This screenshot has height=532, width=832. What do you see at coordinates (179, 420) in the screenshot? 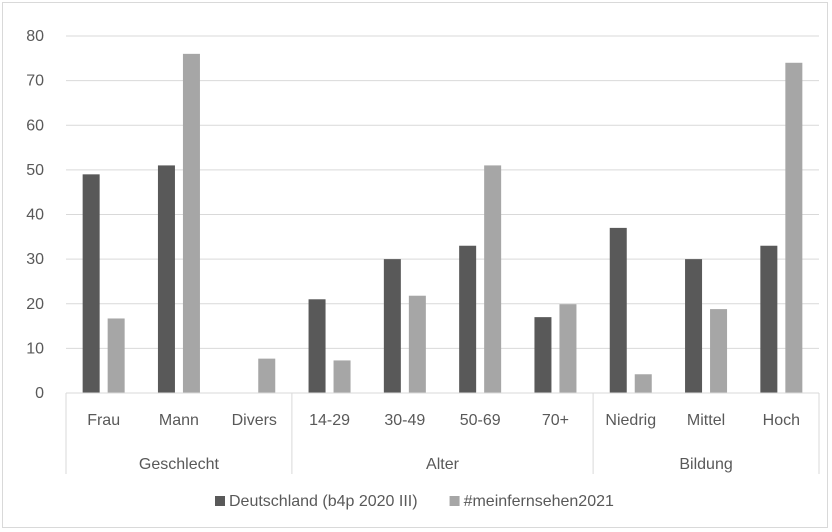
I see `x-category-label: Mann` at bounding box center [179, 420].